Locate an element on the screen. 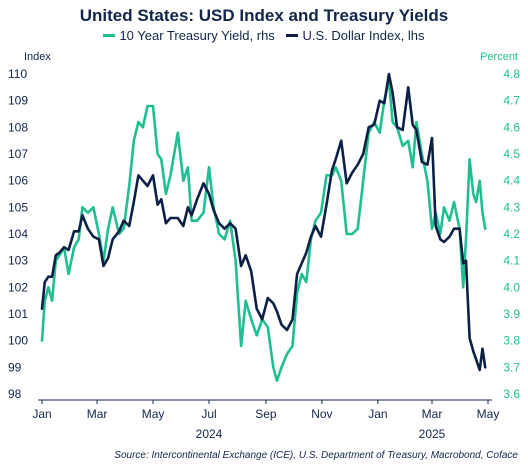 This screenshot has width=528, height=469. right-tick-label: 4.1 is located at coordinates (511, 261).